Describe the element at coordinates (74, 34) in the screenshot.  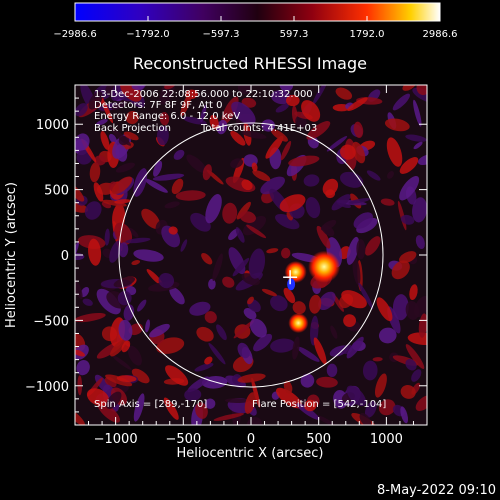
I see `colorbar-tick-label: −2986.6` at that location.